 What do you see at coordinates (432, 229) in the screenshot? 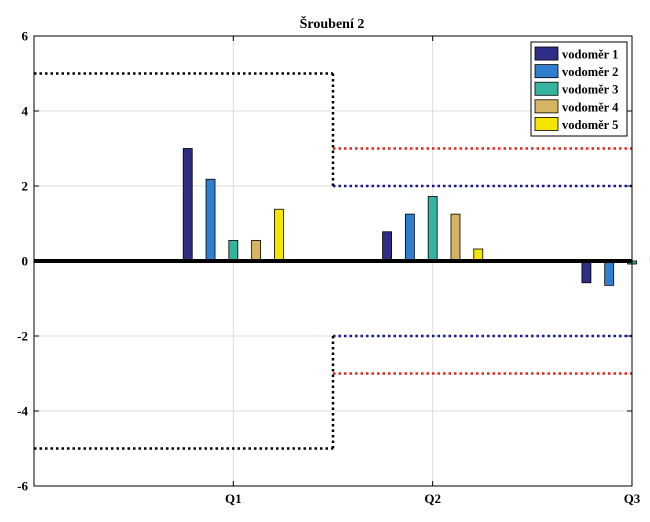
I see `bar-Q2-vodoměr 3` at bounding box center [432, 229].